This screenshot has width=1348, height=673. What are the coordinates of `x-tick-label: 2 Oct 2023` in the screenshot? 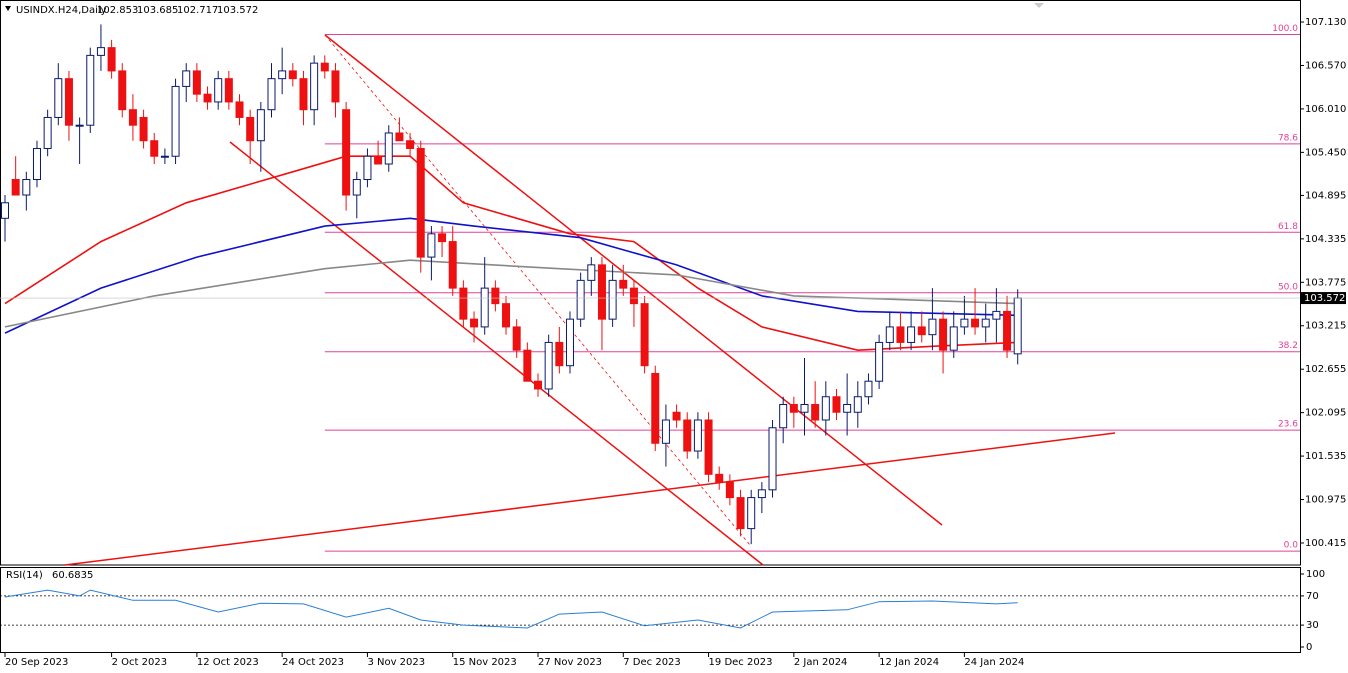 It's located at (139, 662).